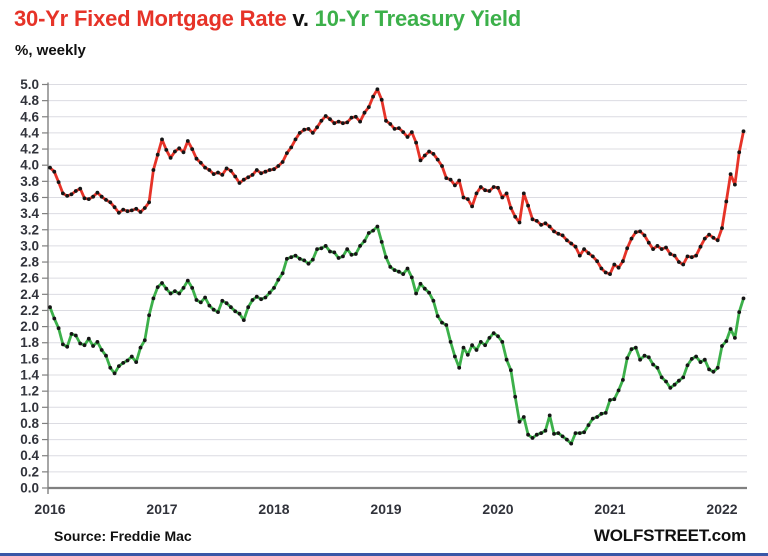  I want to click on title-mortgage-part: 30-Yr Fixed Mortgage Rate, so click(150, 18).